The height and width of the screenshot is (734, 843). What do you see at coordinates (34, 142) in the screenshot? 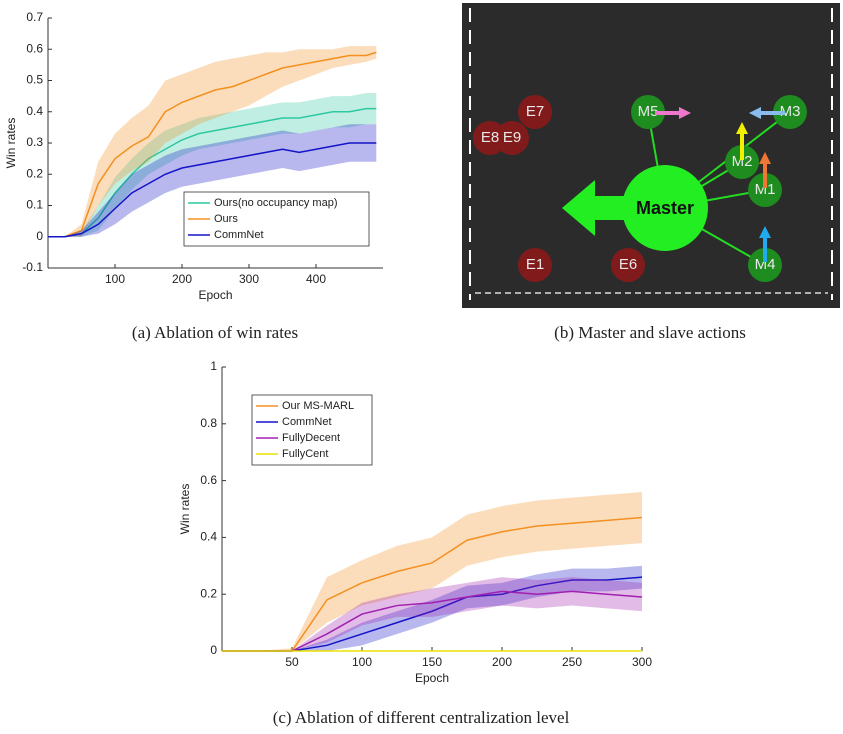
I see `y-tick-label: 0.3` at bounding box center [34, 142].